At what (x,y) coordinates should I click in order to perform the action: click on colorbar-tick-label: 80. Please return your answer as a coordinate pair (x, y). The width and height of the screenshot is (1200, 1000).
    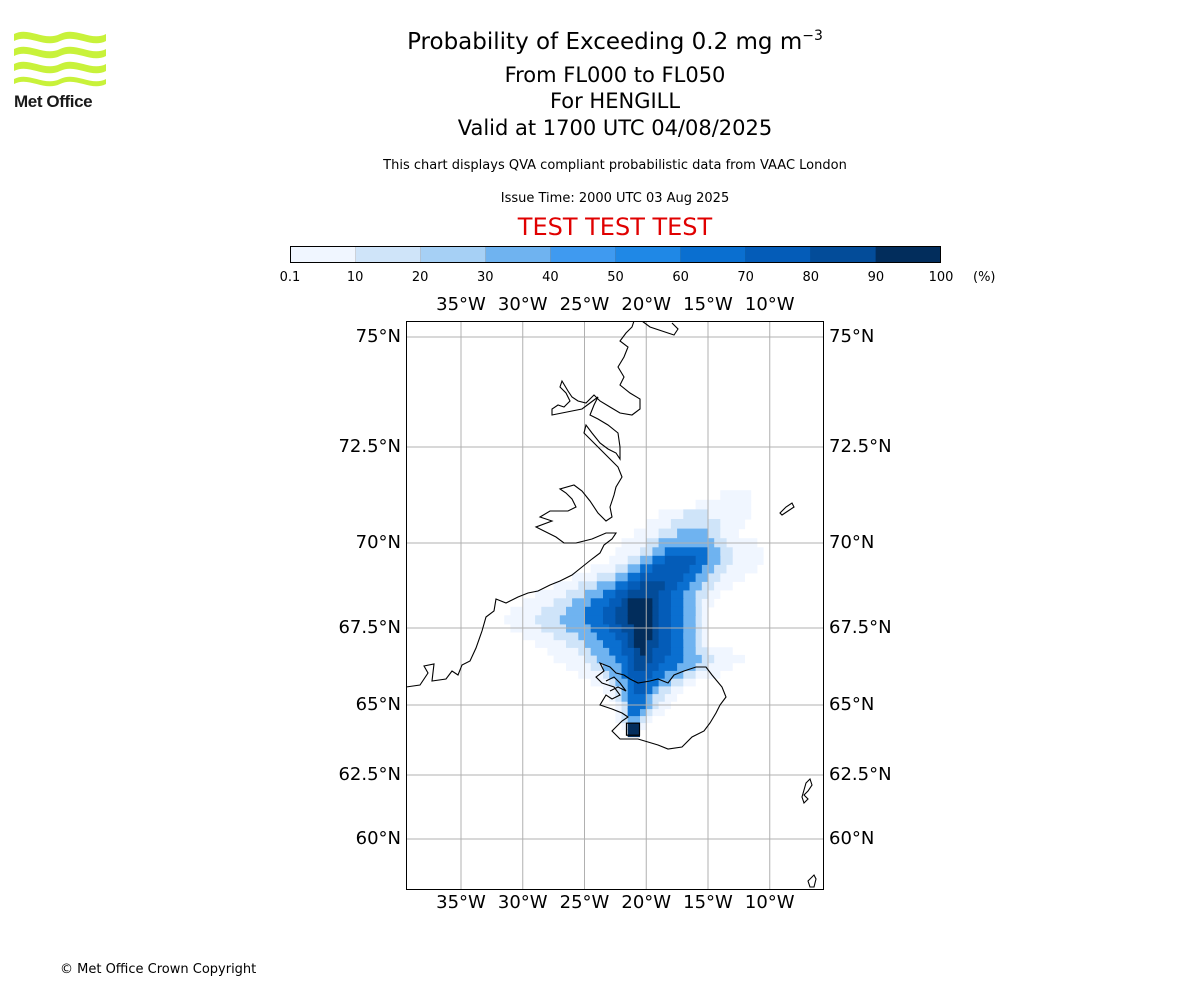
    Looking at the image, I should click on (811, 277).